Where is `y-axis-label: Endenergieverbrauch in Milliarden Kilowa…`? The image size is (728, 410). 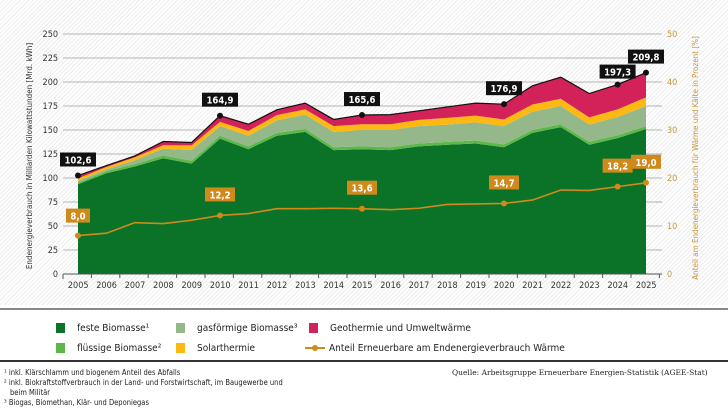
y-axis-label: Endenergieverbrauch in Milliarden Kilowa… is located at coordinates (29, 156).